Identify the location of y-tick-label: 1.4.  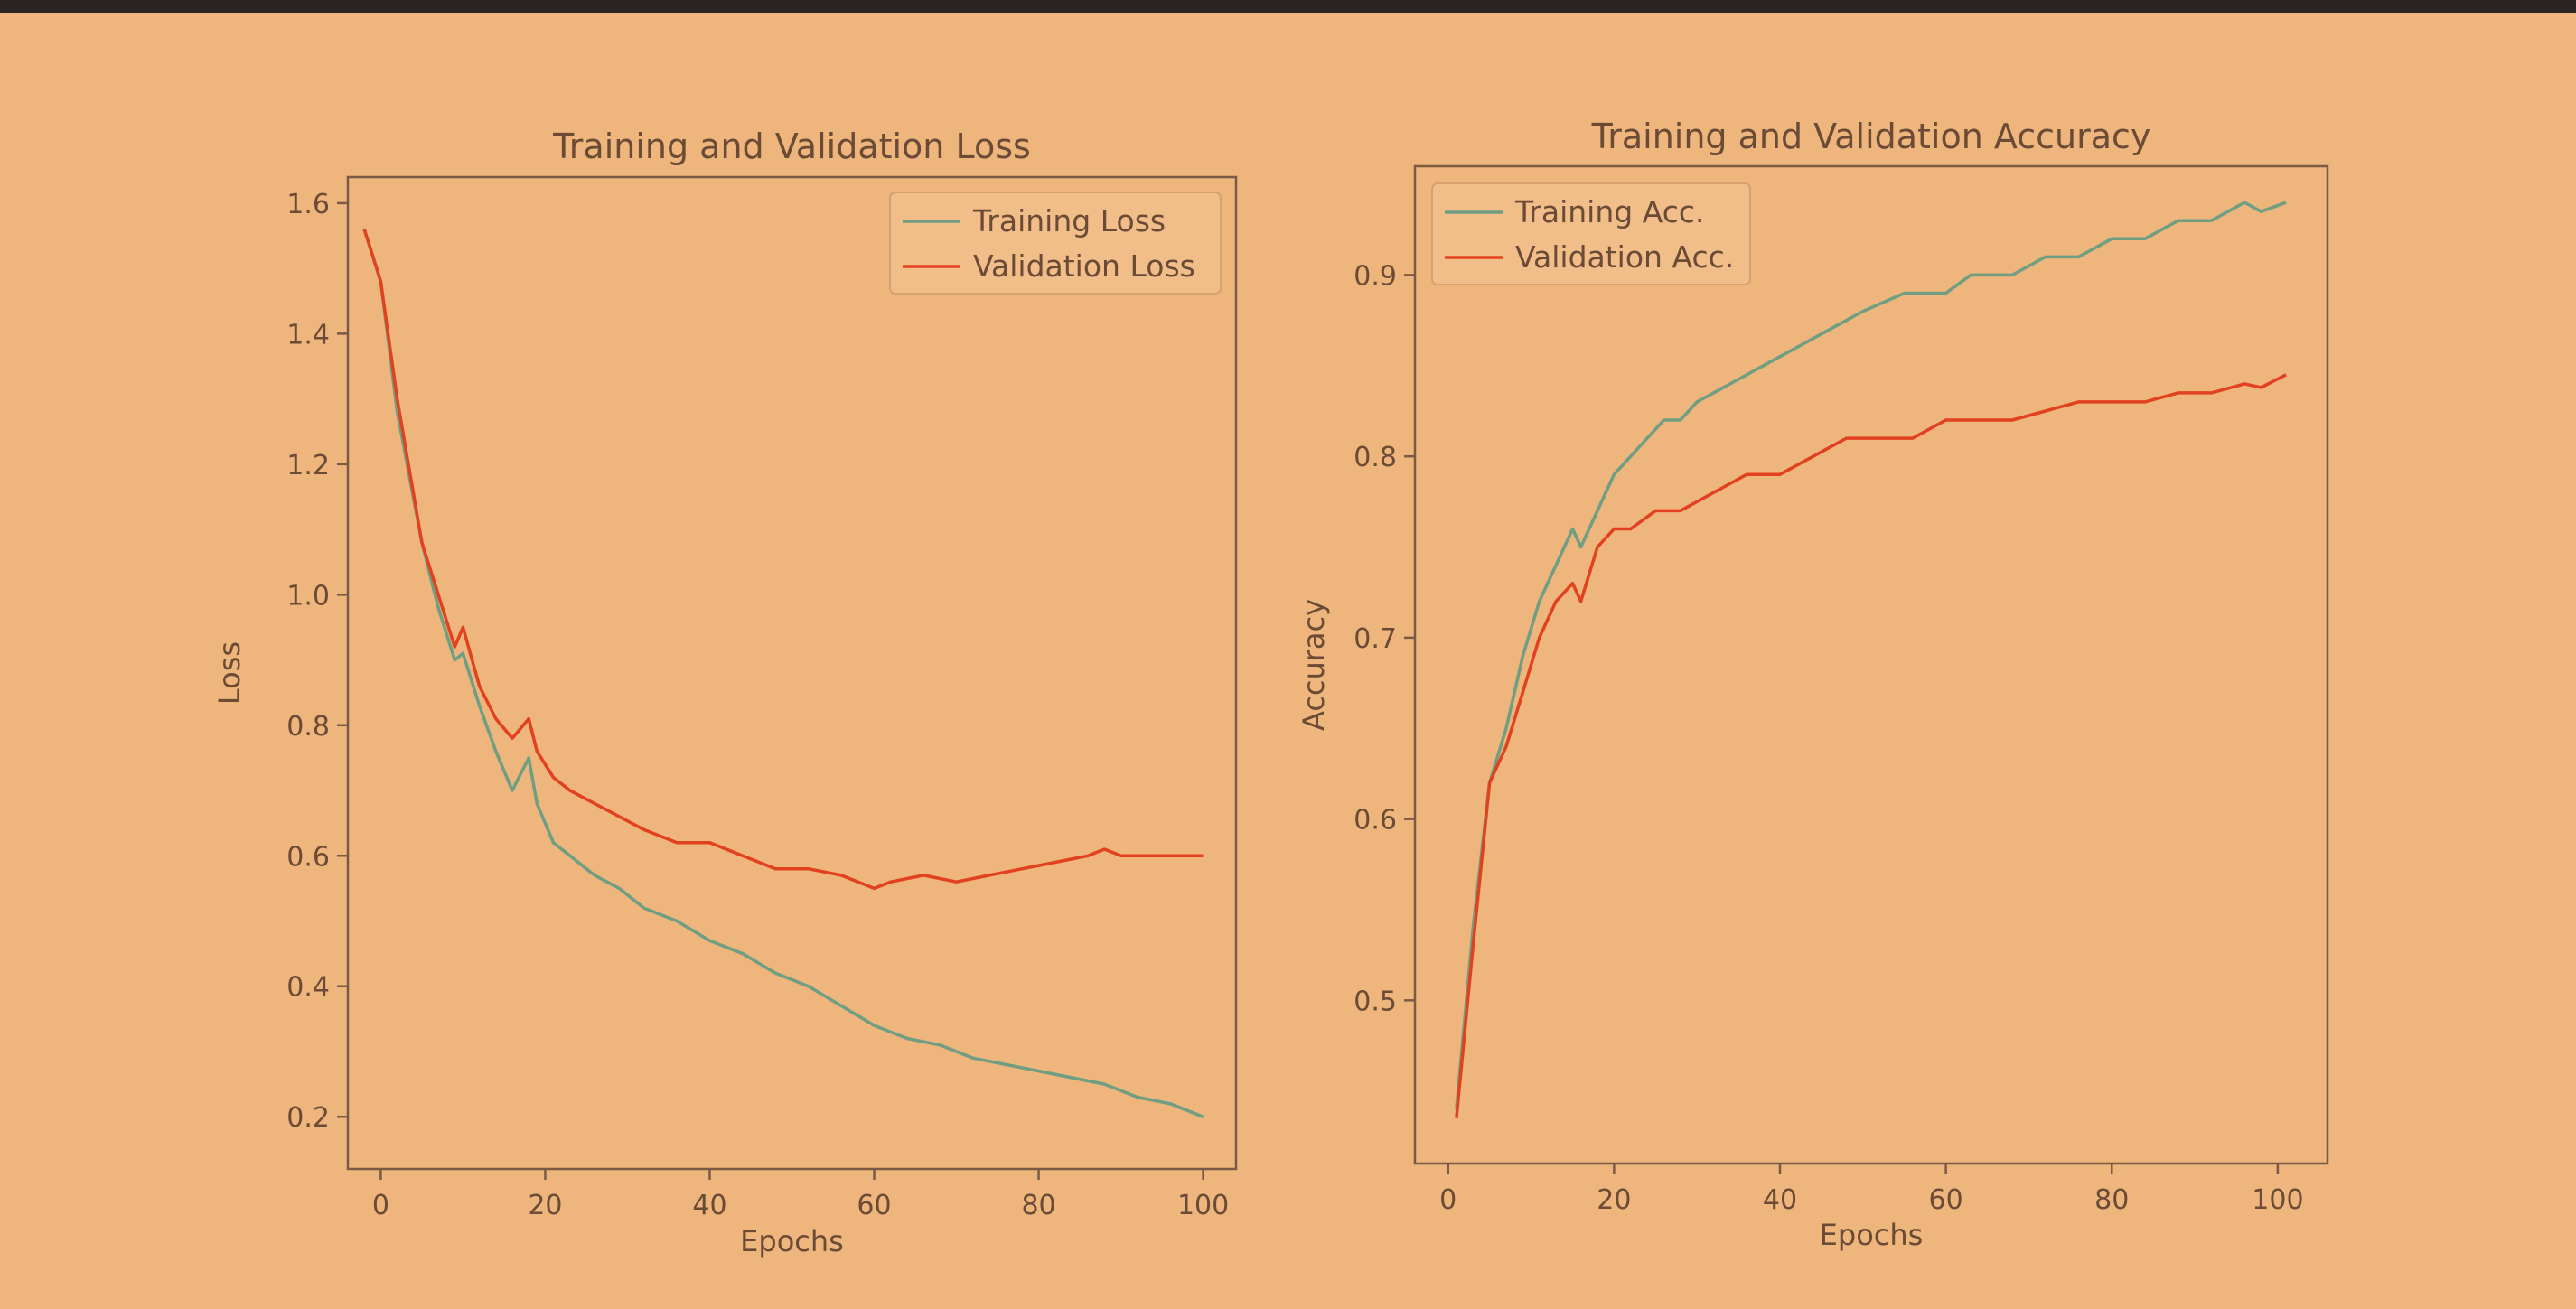
(308, 335).